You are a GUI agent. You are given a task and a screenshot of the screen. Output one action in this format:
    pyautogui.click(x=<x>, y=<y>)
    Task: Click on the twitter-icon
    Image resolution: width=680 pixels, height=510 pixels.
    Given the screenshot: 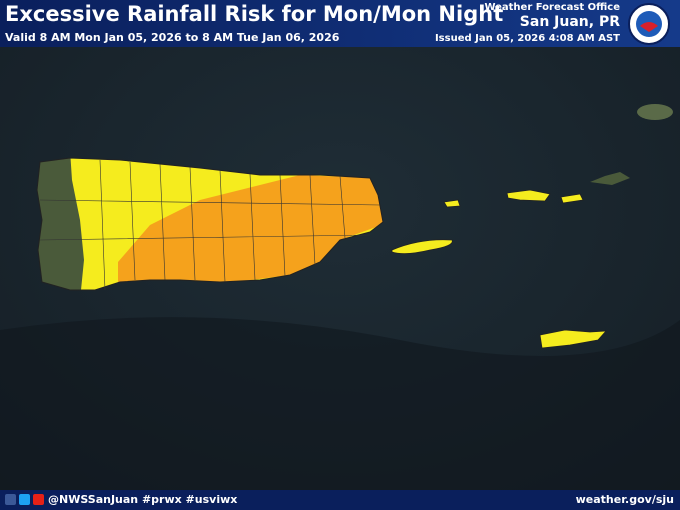 What is the action you would take?
    pyautogui.click(x=24, y=499)
    